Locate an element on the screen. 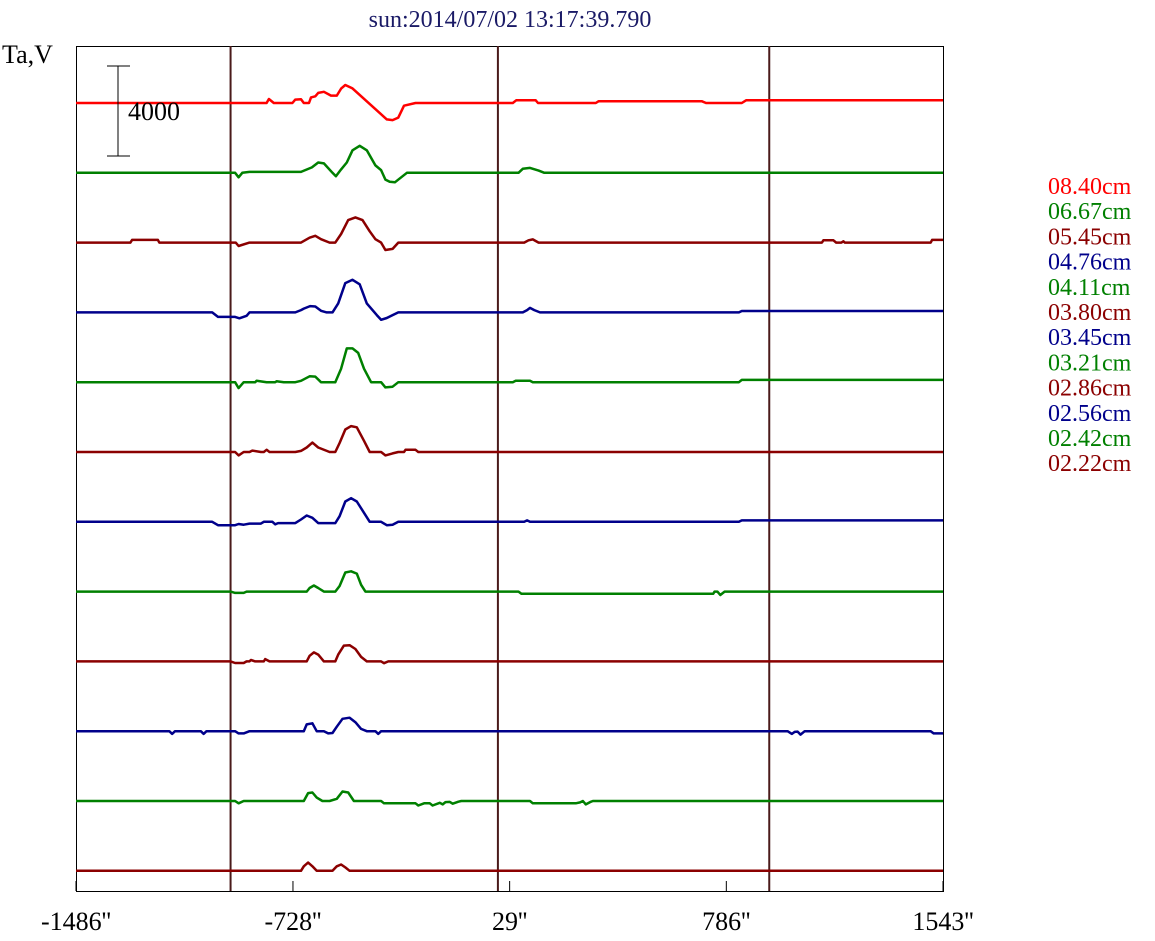 This screenshot has height=941, width=1155. legend-entry: 05.45cm is located at coordinates (1090, 237).